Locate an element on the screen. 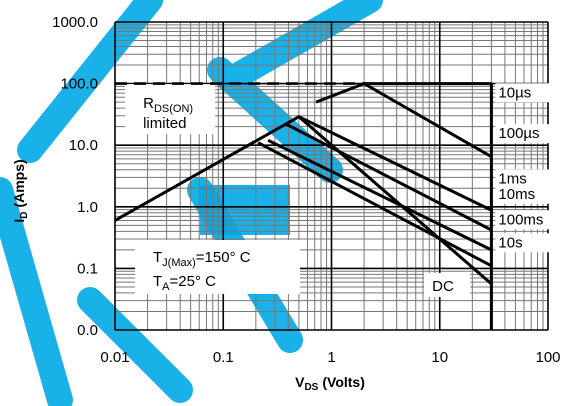  y-axis-title: ID(Amps) is located at coordinates (20, 190).